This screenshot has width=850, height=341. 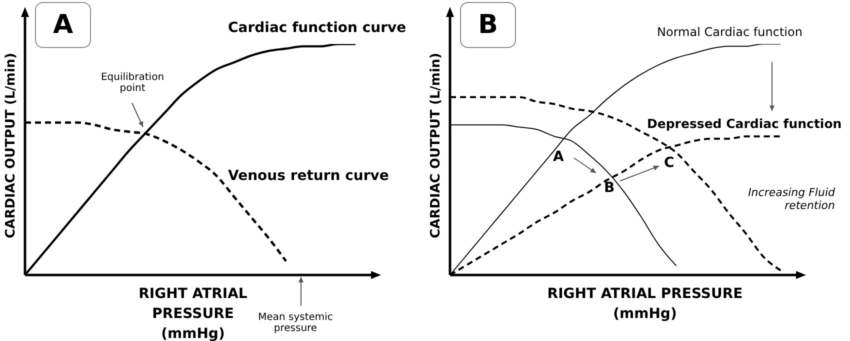 What do you see at coordinates (559, 157) in the screenshot?
I see `annotation: A` at bounding box center [559, 157].